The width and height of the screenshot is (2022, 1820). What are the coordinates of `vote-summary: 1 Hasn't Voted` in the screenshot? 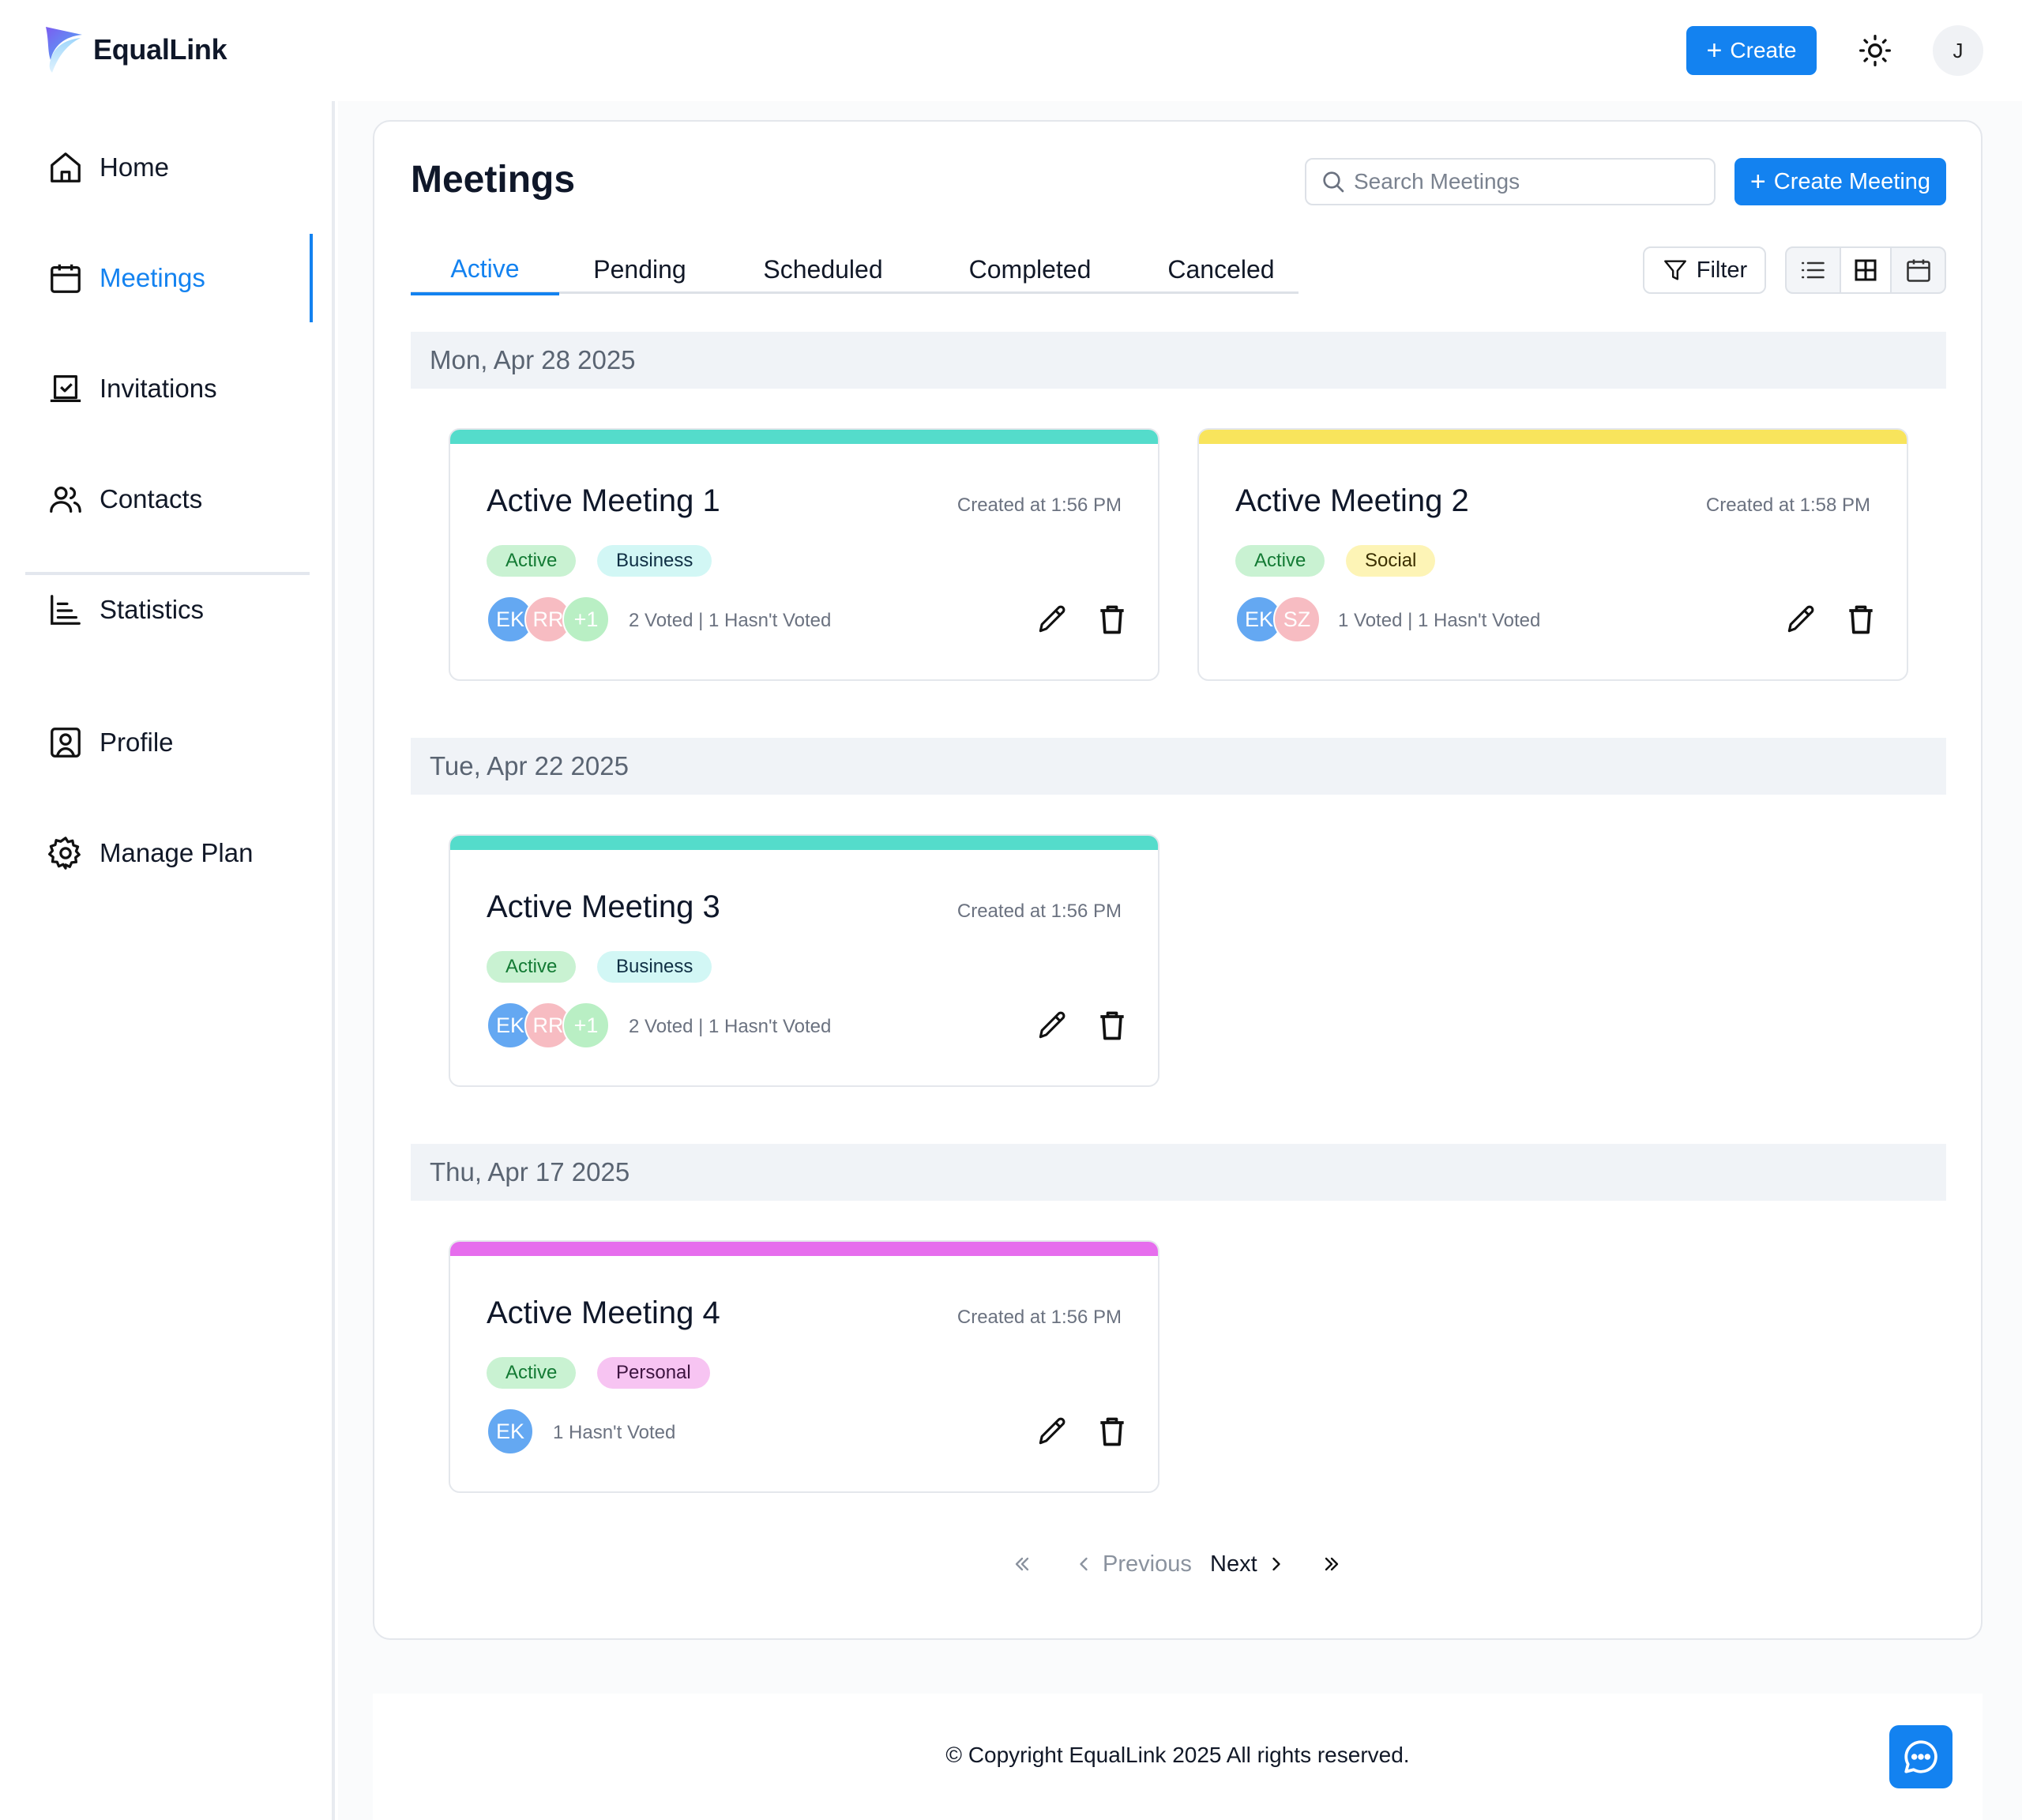 It's located at (614, 1432).